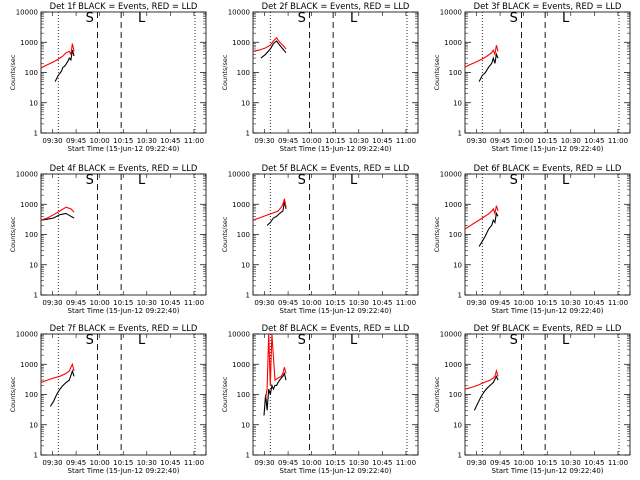 The width and height of the screenshot is (640, 480). What do you see at coordinates (124, 6) in the screenshot?
I see `panel-title: Det 1f BLACK = Events, RED = LLD` at bounding box center [124, 6].